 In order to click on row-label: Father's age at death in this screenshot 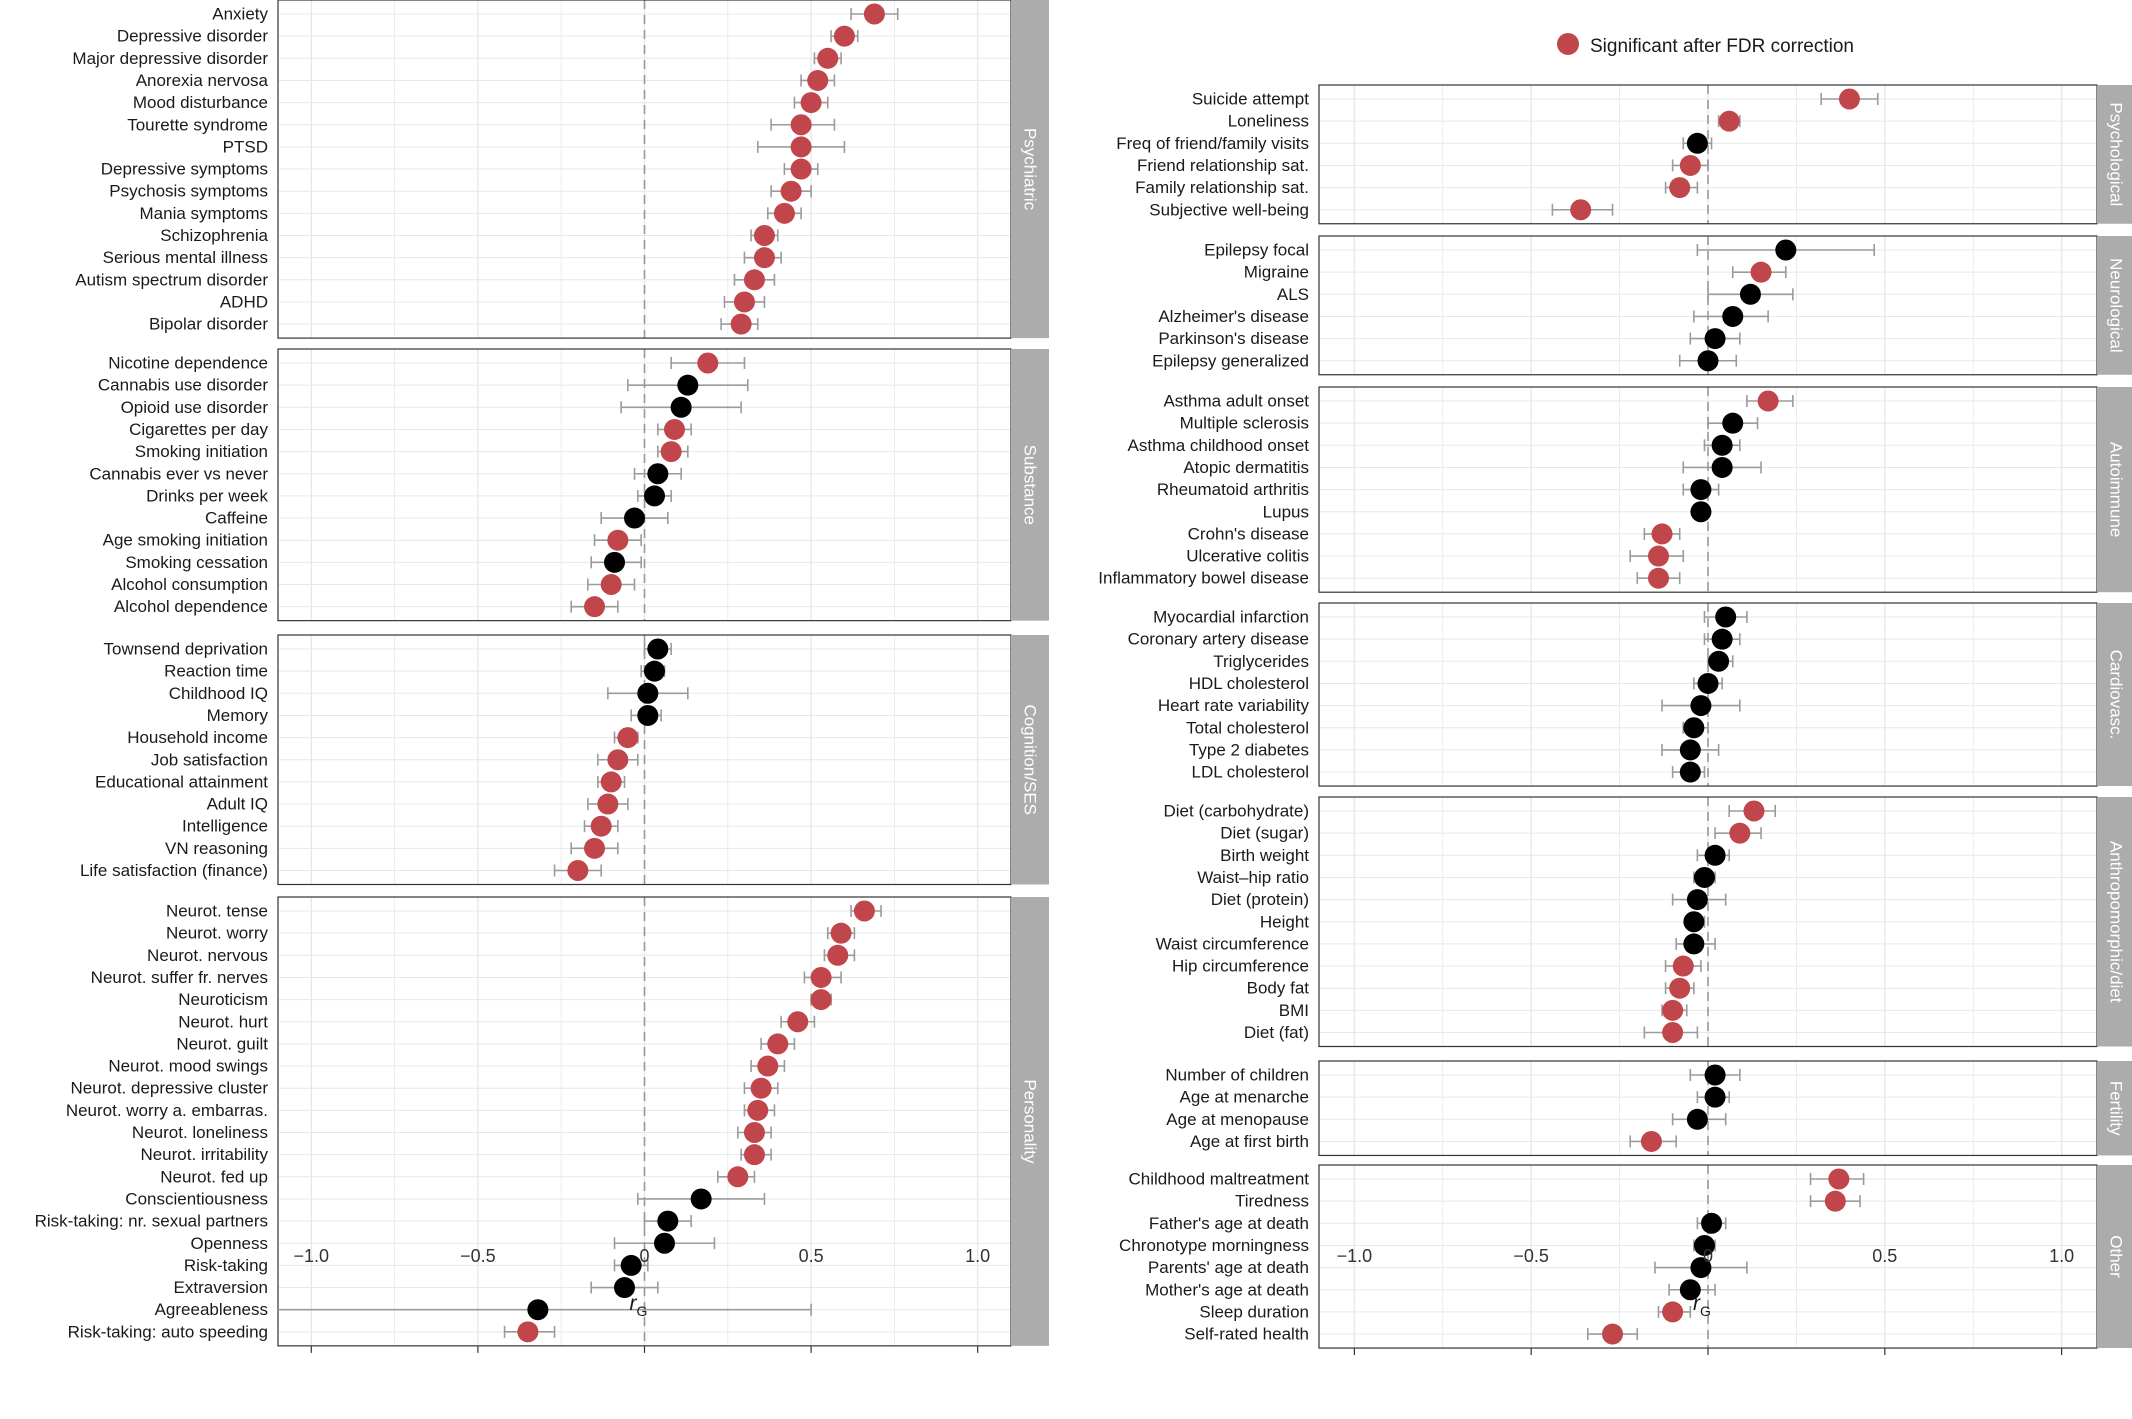, I will do `click(1229, 1223)`.